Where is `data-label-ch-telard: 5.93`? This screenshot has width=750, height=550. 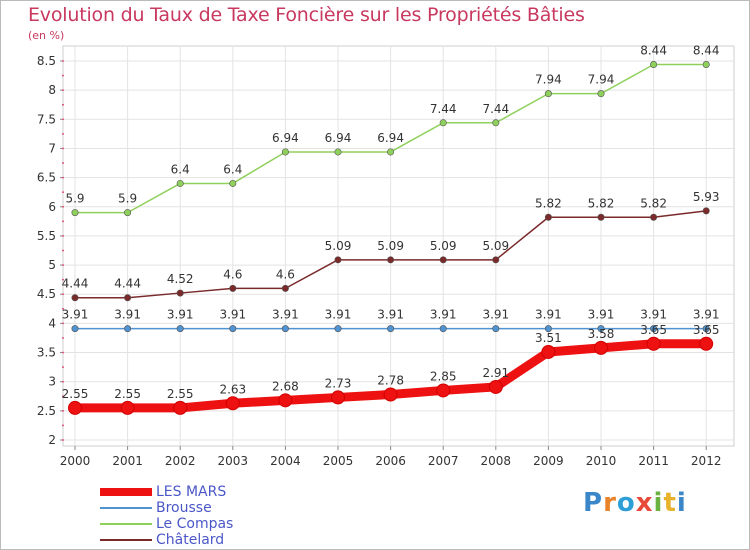 data-label-ch-telard: 5.93 is located at coordinates (706, 197).